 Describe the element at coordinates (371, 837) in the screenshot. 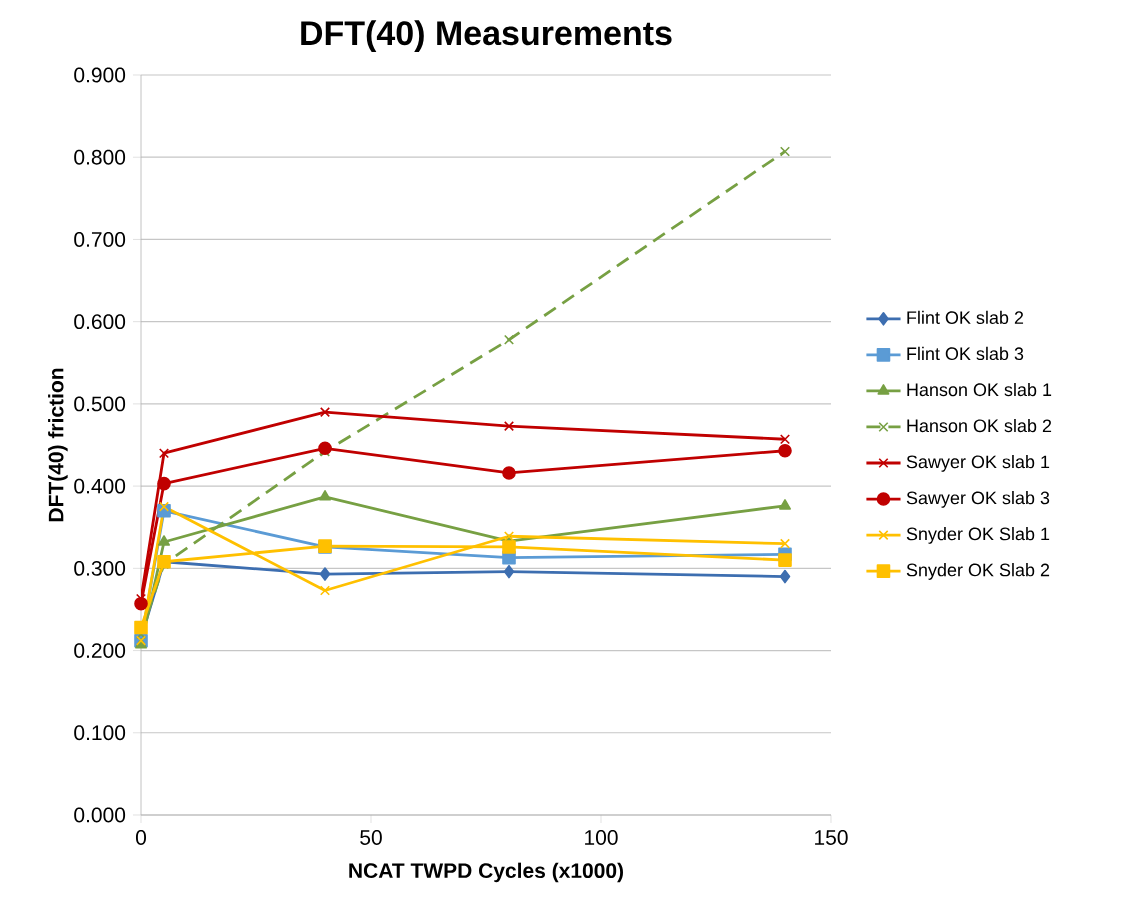

I see `x-tick-label: 50` at that location.